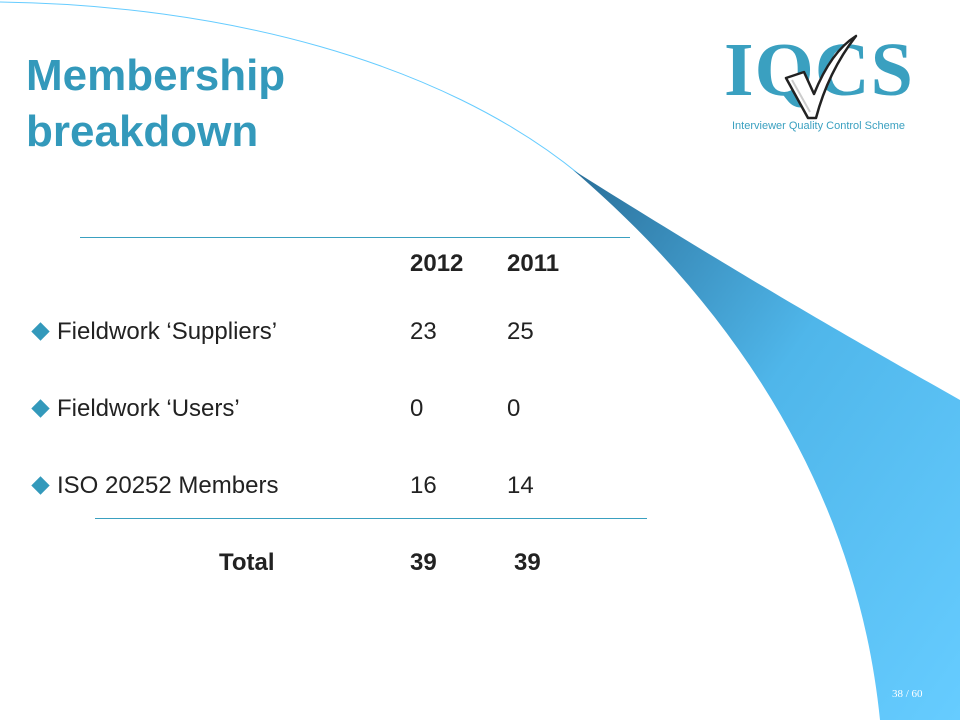 The height and width of the screenshot is (720, 960). I want to click on column-header-2011: 2011, so click(533, 263).